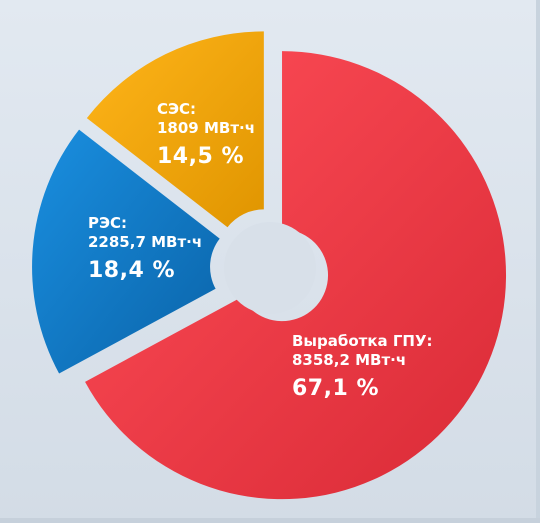 The image size is (540, 523). Describe the element at coordinates (538, 261) in the screenshot. I see `right-edge-band` at that location.